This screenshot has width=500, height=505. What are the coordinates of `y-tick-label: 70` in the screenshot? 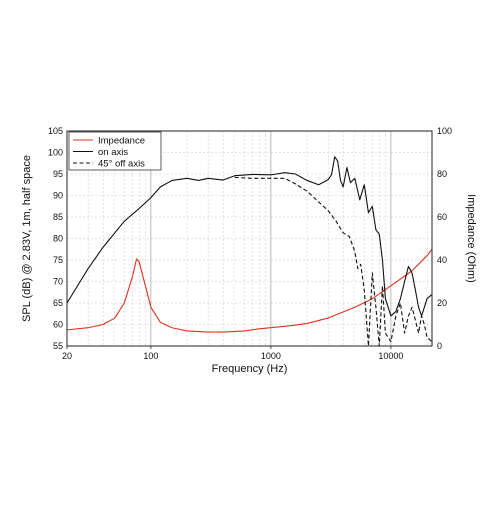 It's located at (58, 282).